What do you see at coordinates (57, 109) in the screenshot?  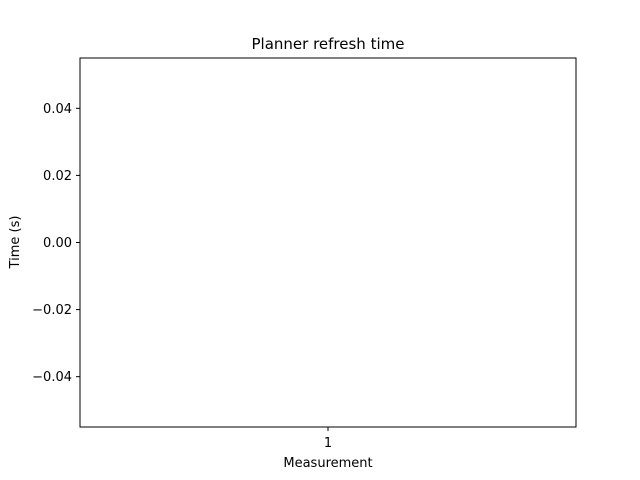 I see `y-tick-label-4: 0.04` at bounding box center [57, 109].